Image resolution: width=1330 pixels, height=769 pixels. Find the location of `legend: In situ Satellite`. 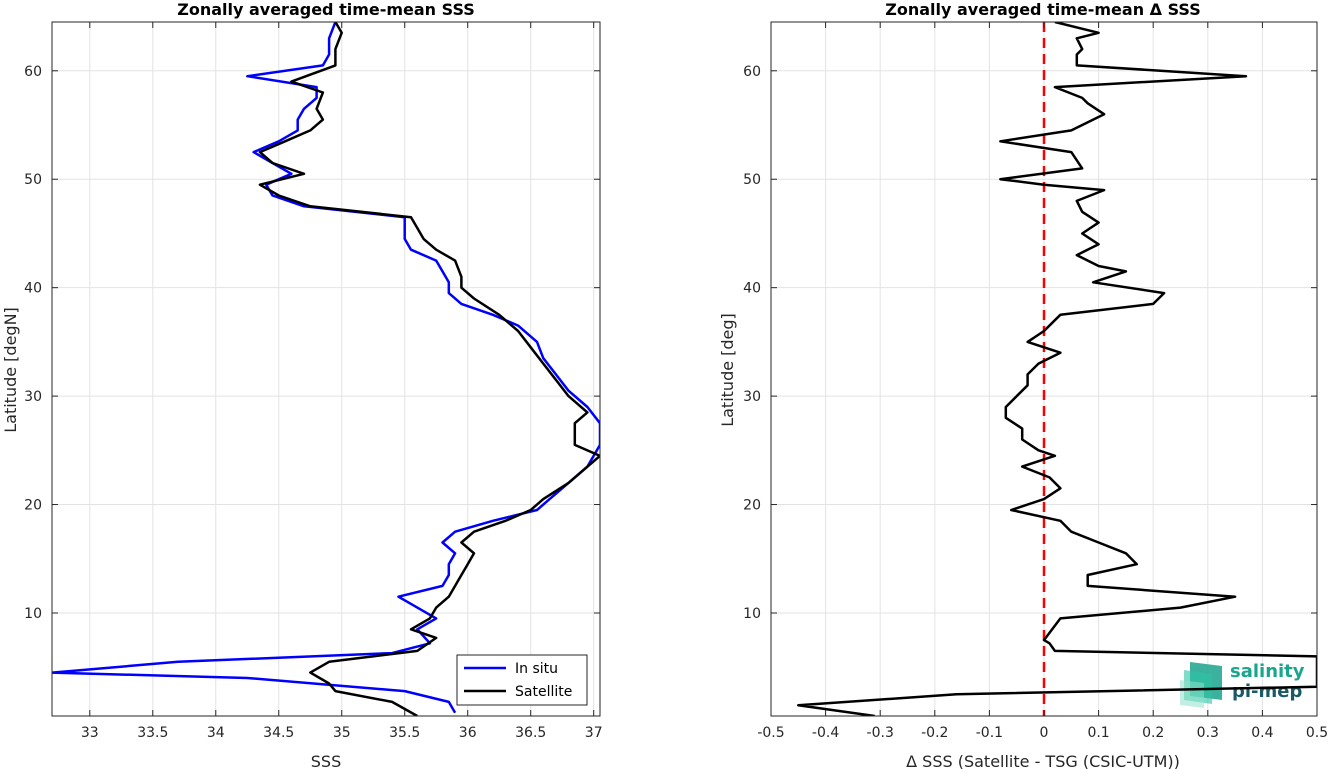

legend: In situ Satellite is located at coordinates (522, 680).